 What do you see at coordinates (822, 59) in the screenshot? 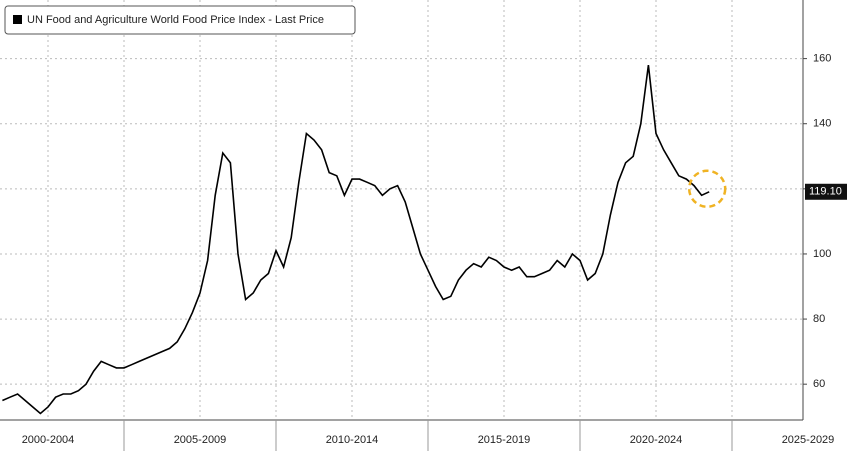
I see `y-tick-label: 160` at bounding box center [822, 59].